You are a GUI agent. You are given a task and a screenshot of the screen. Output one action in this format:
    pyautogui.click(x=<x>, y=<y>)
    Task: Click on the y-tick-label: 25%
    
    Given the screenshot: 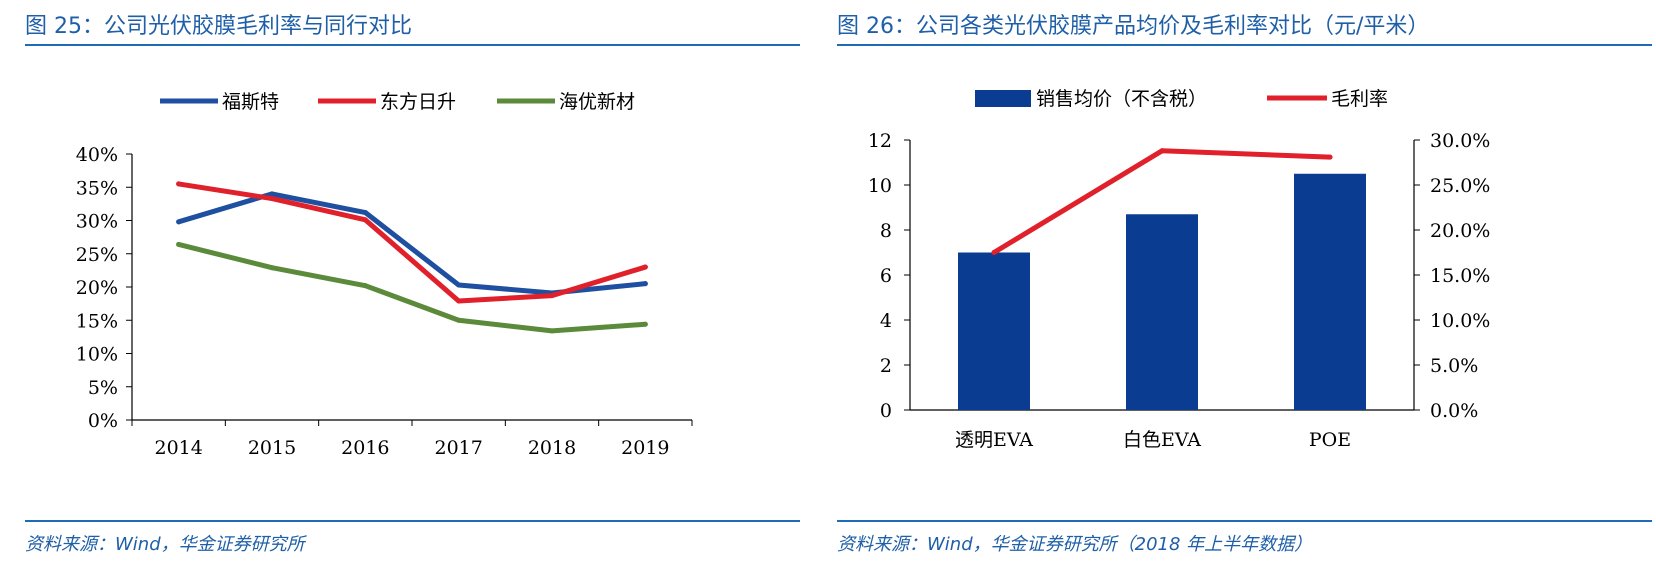 What is the action you would take?
    pyautogui.click(x=97, y=255)
    